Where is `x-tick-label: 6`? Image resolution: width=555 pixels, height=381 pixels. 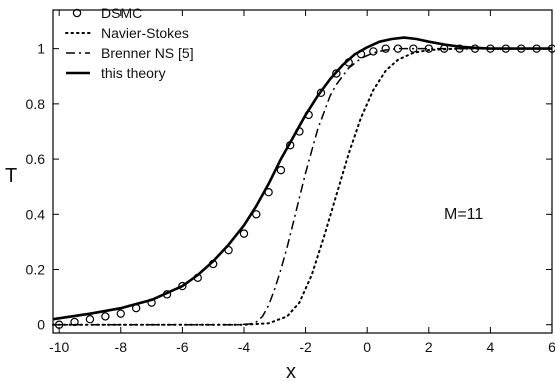
x-tick-label: 6 is located at coordinates (551, 347).